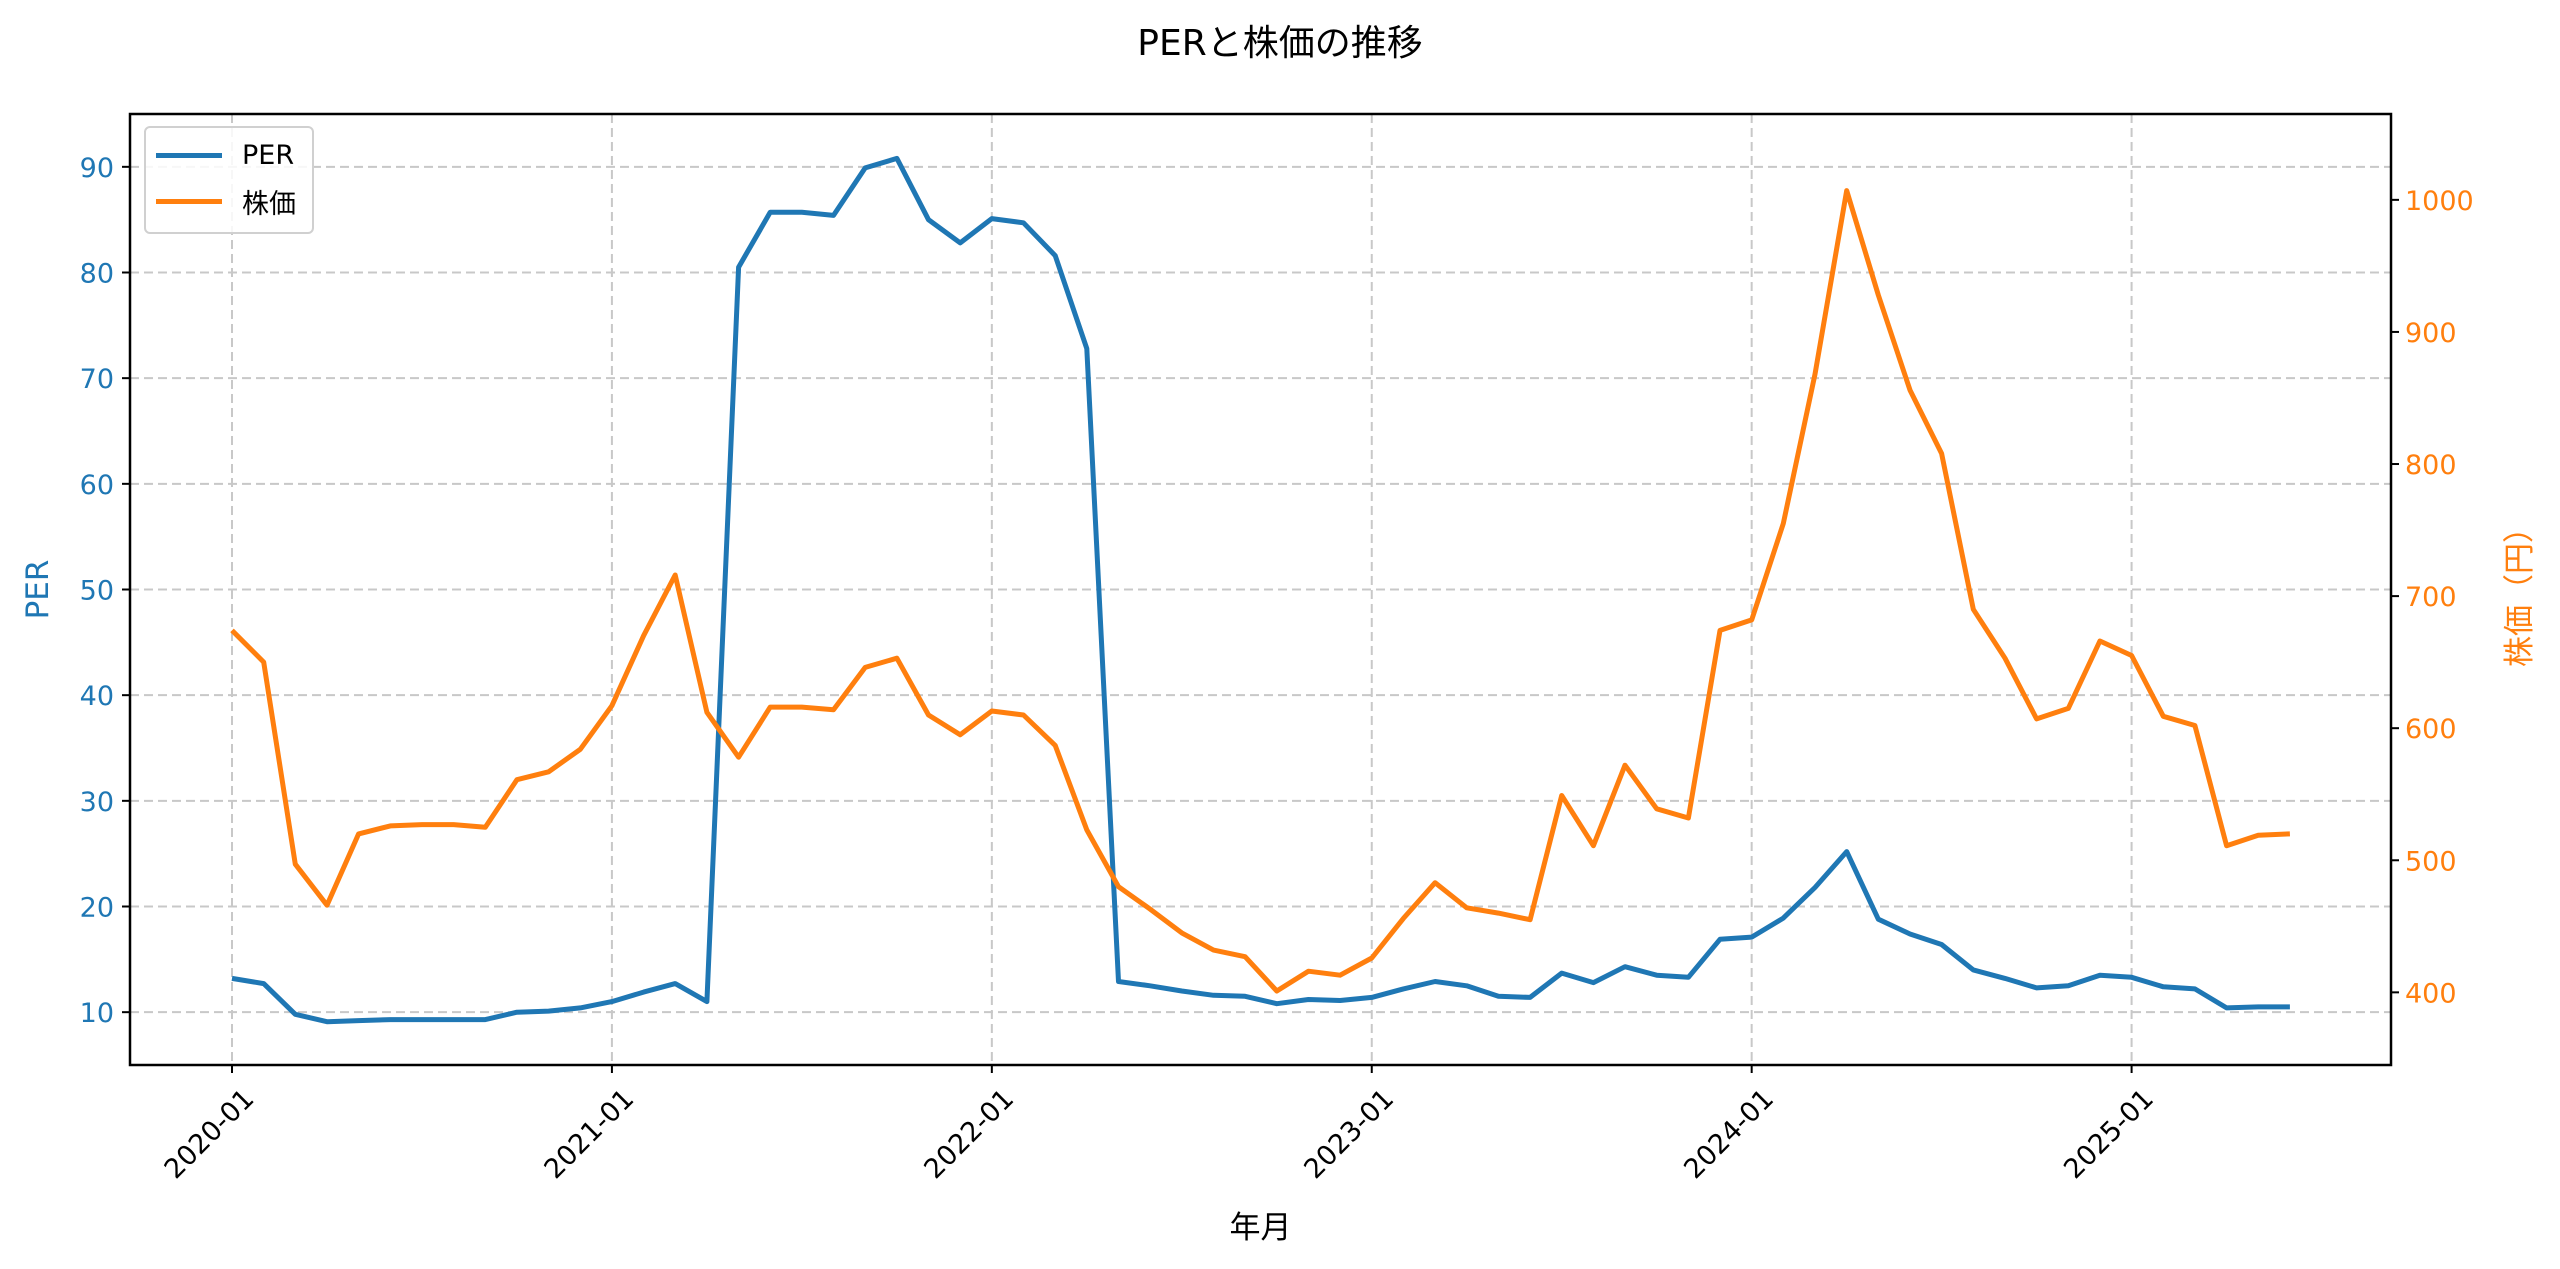  What do you see at coordinates (97, 1013) in the screenshot?
I see `y-tick-label-left: 10` at bounding box center [97, 1013].